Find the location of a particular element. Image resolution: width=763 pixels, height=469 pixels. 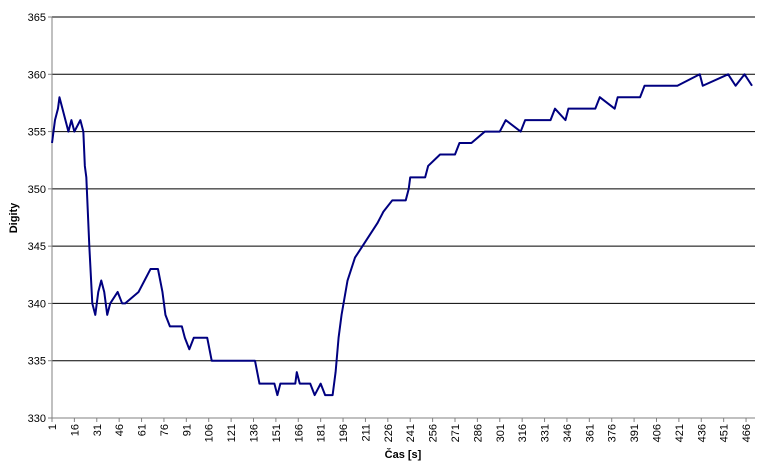

x-tick-label: 91 is located at coordinates (187, 430).